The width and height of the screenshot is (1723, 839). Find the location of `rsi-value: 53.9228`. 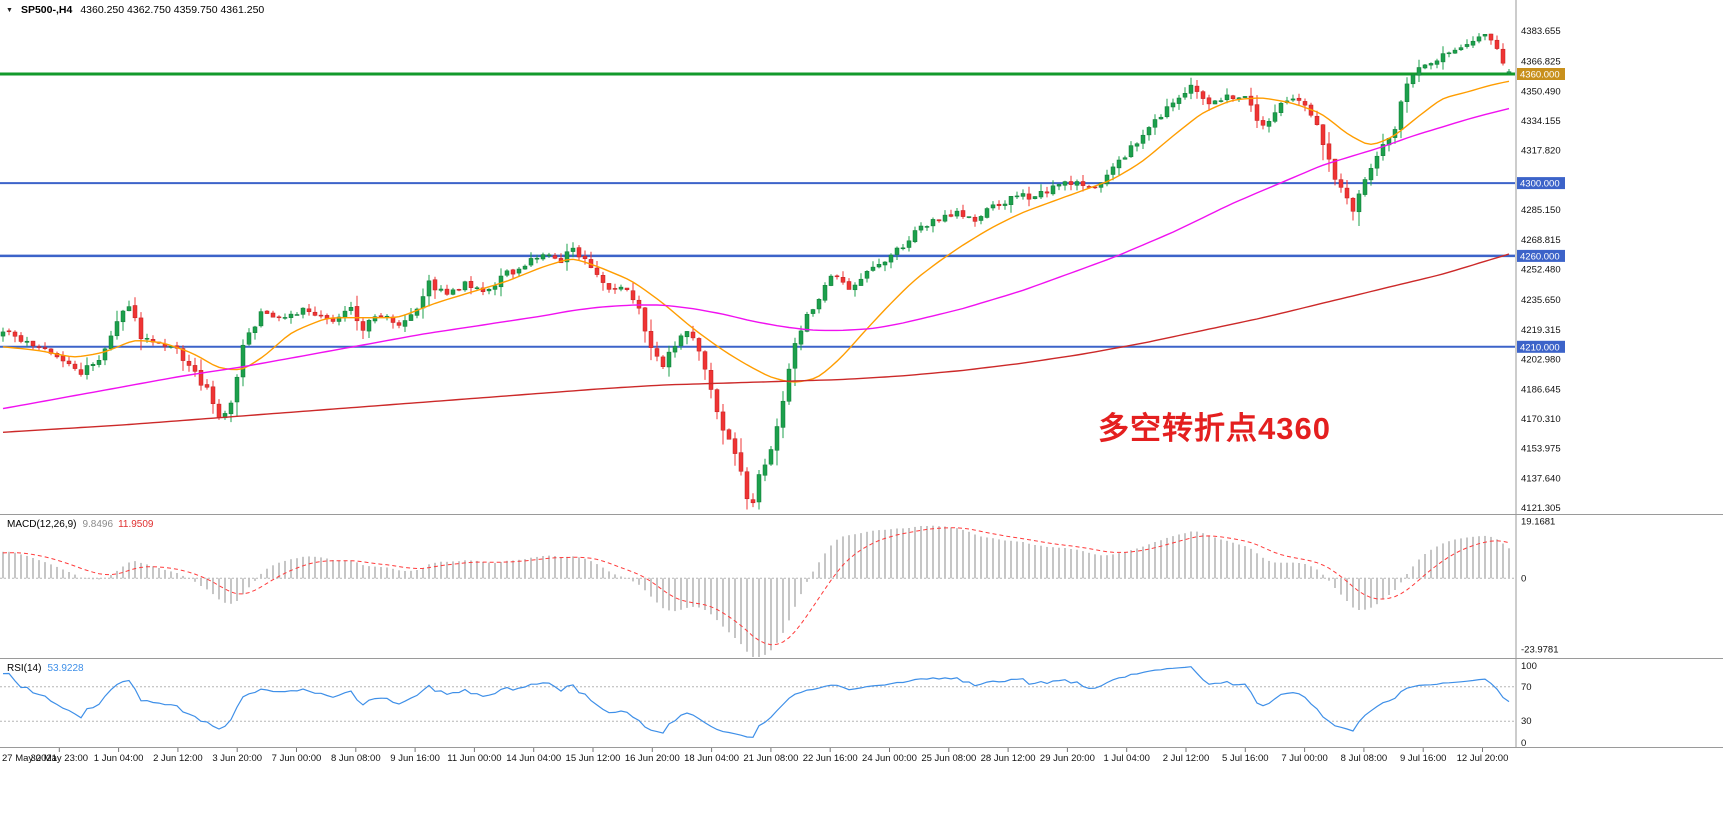

rsi-value: 53.9228 is located at coordinates (65, 668).